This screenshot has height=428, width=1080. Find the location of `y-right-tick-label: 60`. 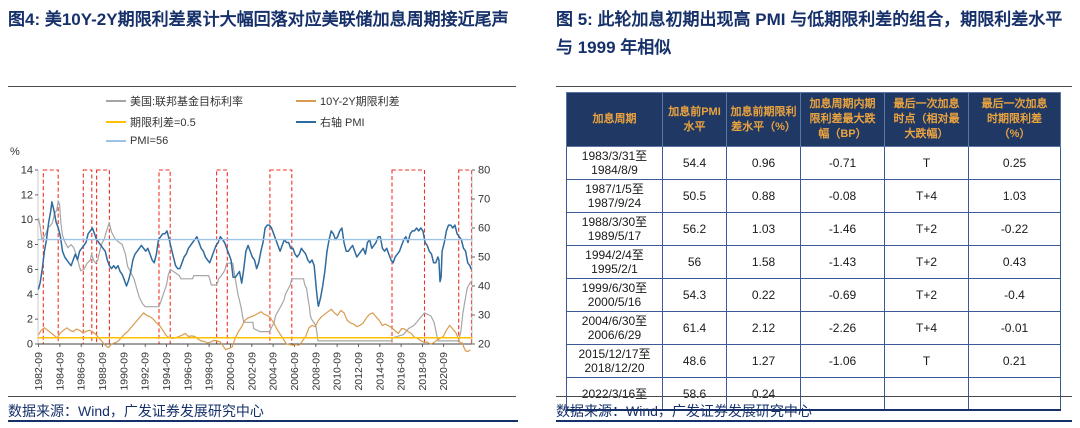

y-right-tick-label: 60 is located at coordinates (484, 229).